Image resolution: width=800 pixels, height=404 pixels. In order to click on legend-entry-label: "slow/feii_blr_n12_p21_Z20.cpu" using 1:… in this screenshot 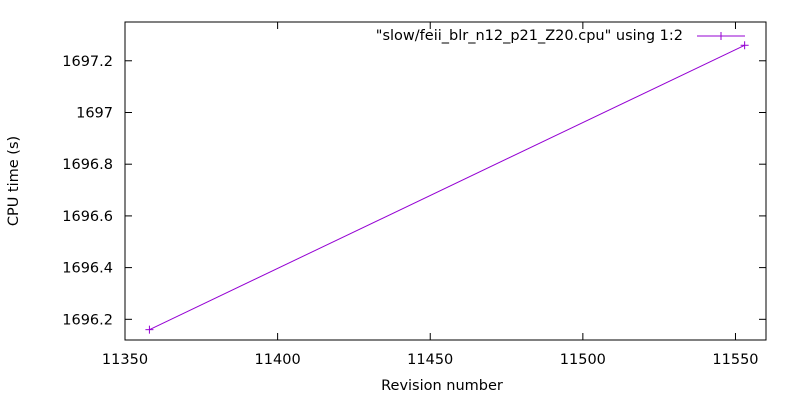, I will do `click(529, 36)`.